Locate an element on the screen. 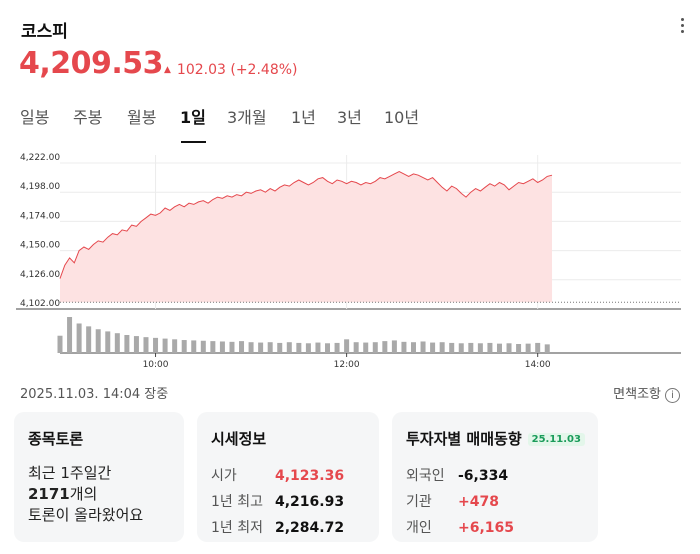 The image size is (700, 554). market-row-year-high: 1년 최고 4,216.93 is located at coordinates (288, 502).